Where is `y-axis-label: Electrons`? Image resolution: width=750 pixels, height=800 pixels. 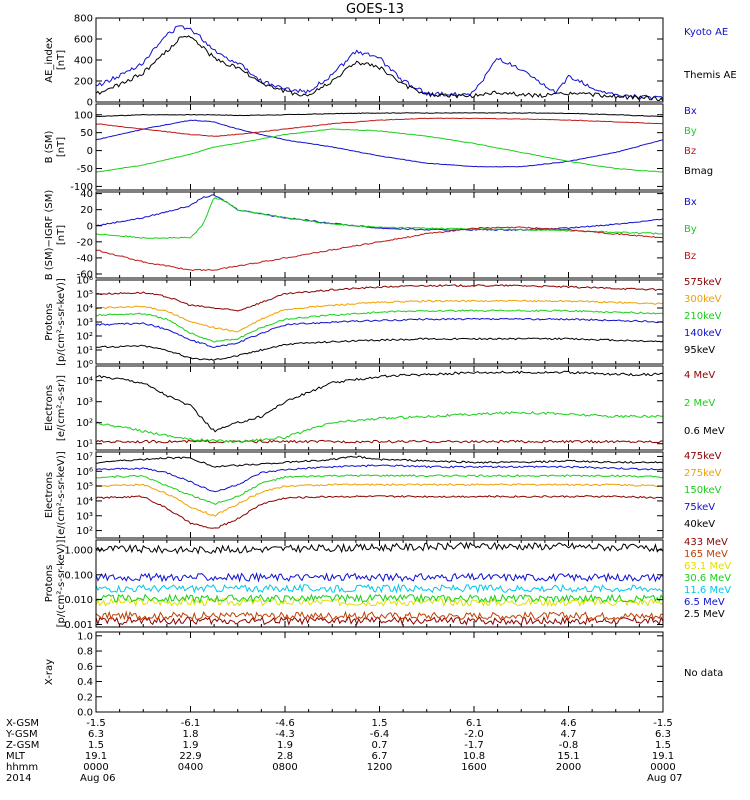 y-axis-label: Electrons is located at coordinates (49, 495).